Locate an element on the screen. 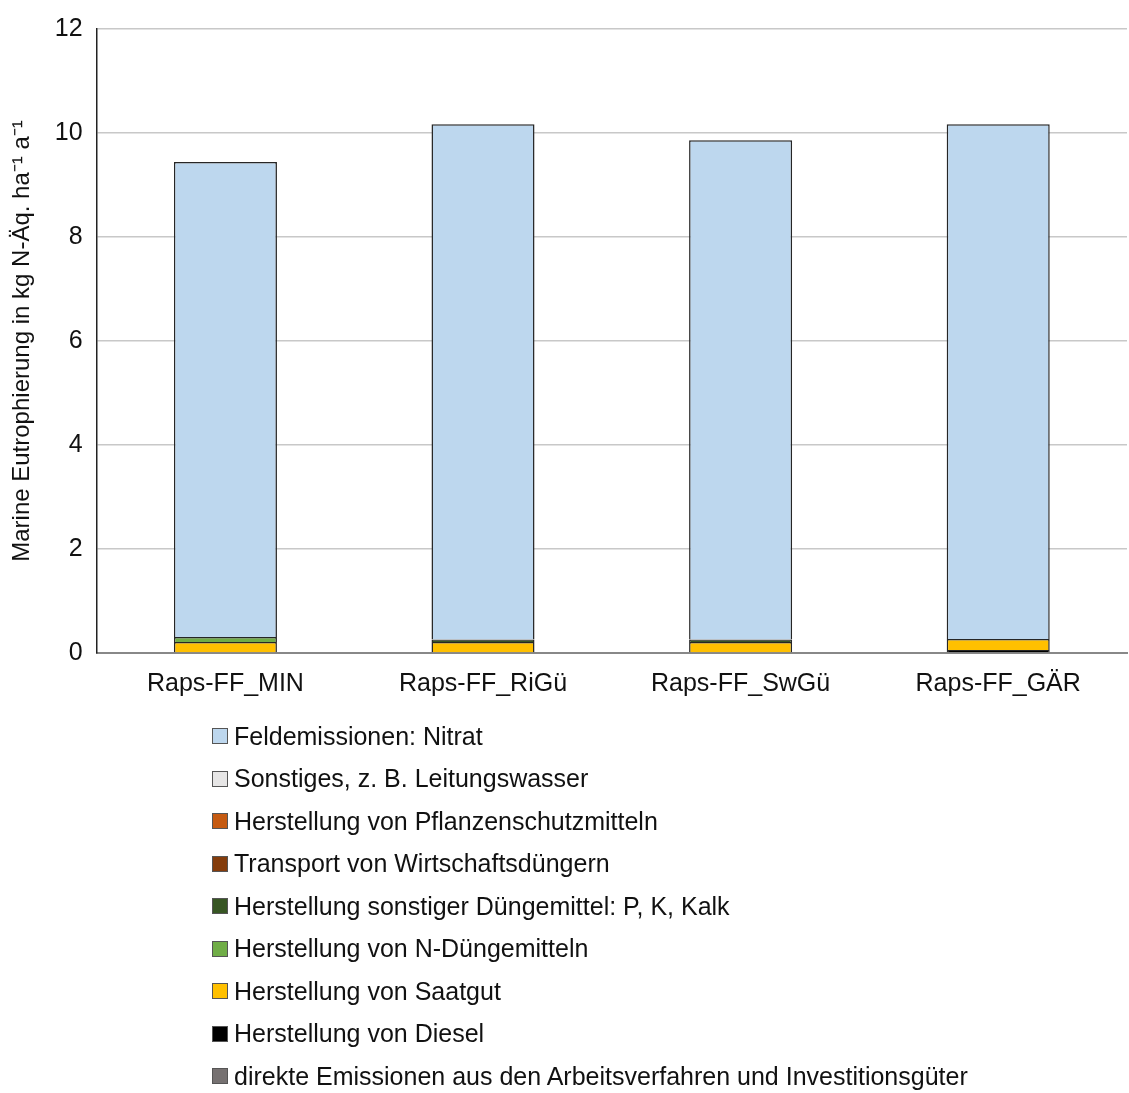 The width and height of the screenshot is (1129, 1093). y-tick-label: 12 is located at coordinates (68, 26).